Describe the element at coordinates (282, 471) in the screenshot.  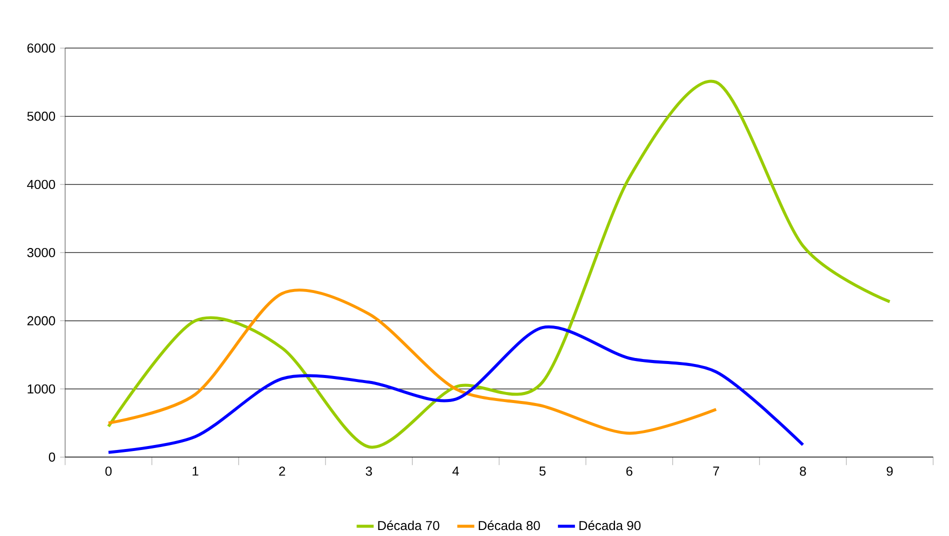
I see `x-tick-label: 2` at that location.